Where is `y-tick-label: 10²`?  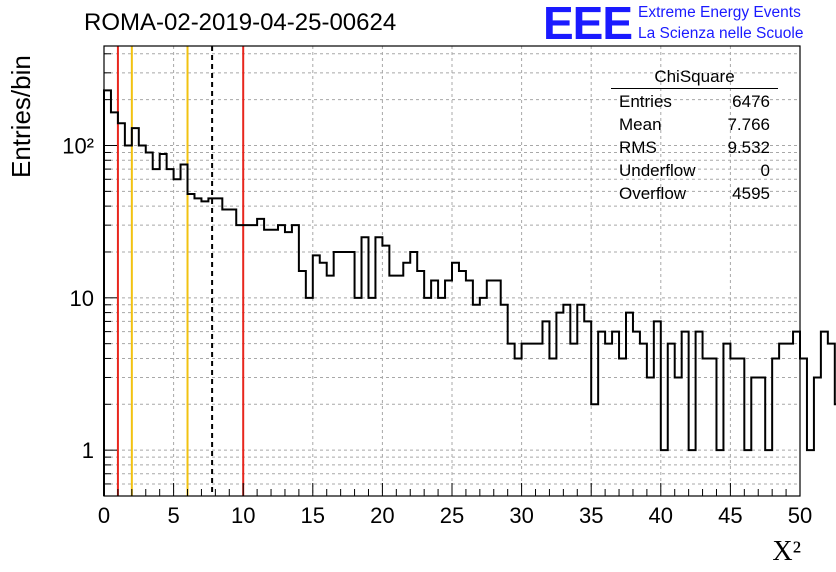
y-tick-label: 10² is located at coordinates (78, 145).